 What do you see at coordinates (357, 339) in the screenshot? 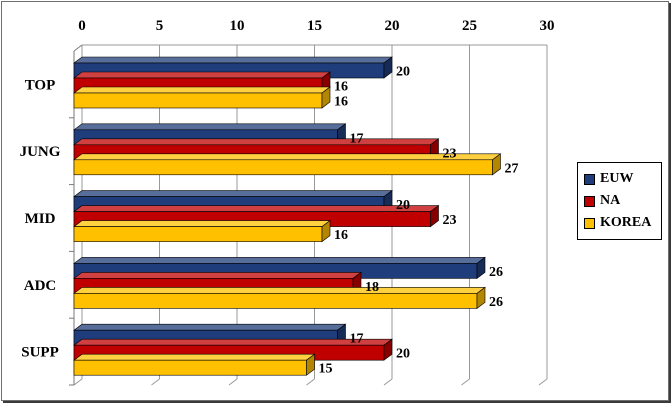
I see `data-label-supp-euw: 17` at bounding box center [357, 339].